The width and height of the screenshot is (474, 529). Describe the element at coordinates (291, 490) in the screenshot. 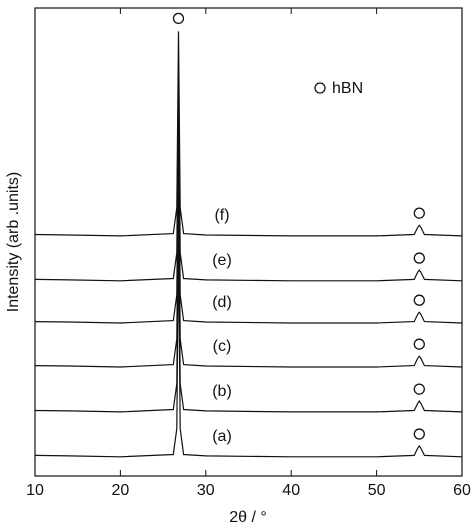

I see `x-tick-label: 40` at that location.